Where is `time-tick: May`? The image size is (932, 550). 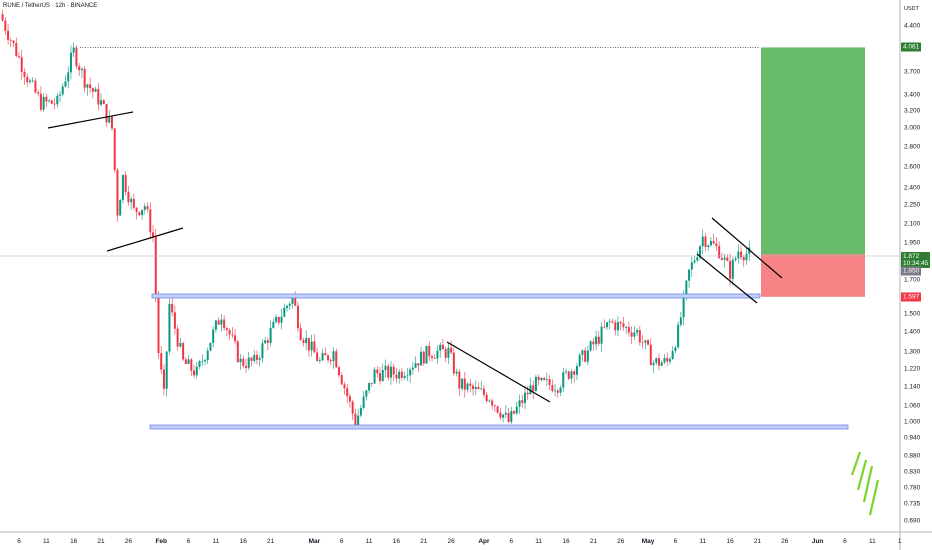
time-tick: May is located at coordinates (648, 541).